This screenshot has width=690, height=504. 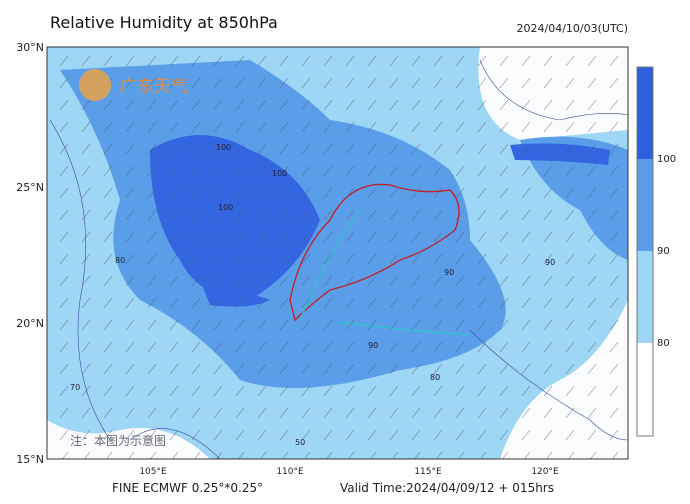 What do you see at coordinates (573, 28) in the screenshot?
I see `timestamp: 2024/04/10/03(UTC)` at bounding box center [573, 28].